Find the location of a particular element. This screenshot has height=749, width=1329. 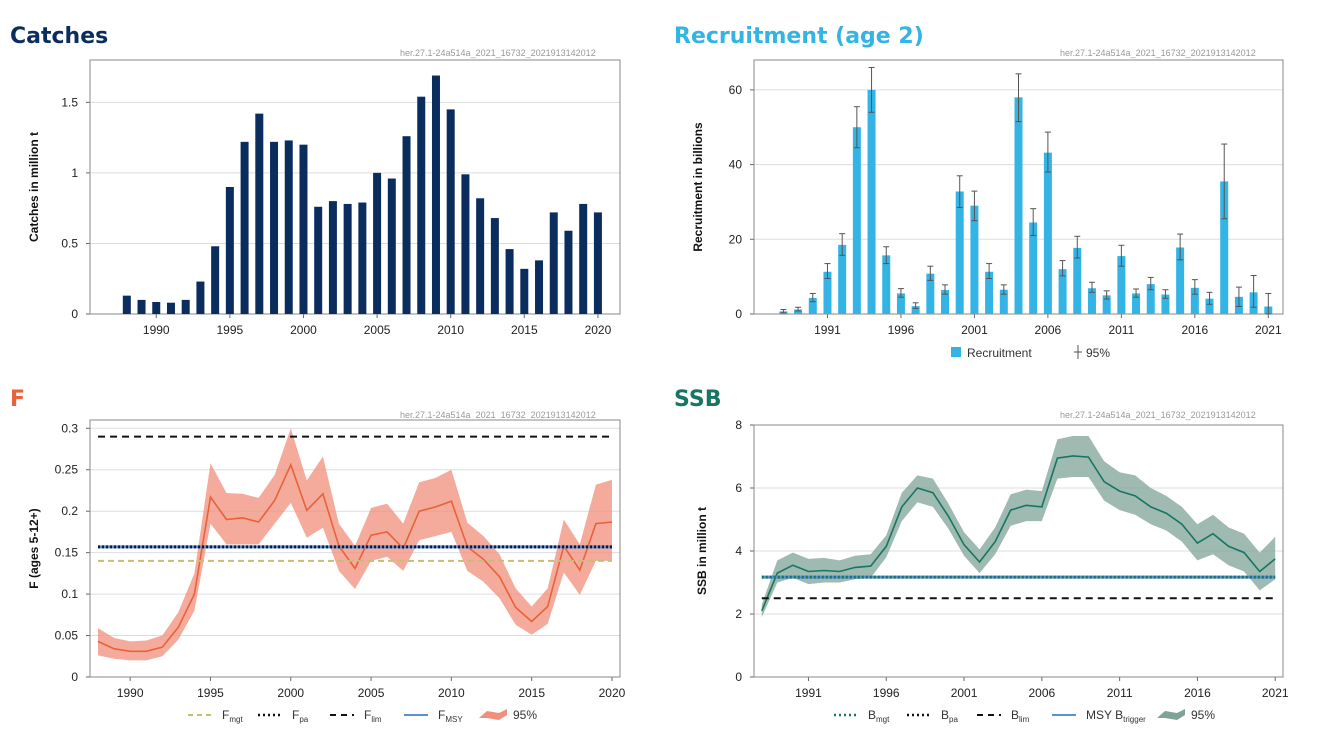

f-xtick-label: 2010 is located at coordinates (451, 693).